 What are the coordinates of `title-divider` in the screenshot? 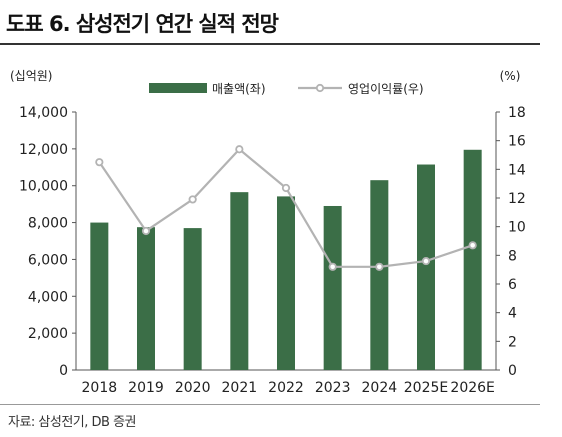 It's located at (270, 44).